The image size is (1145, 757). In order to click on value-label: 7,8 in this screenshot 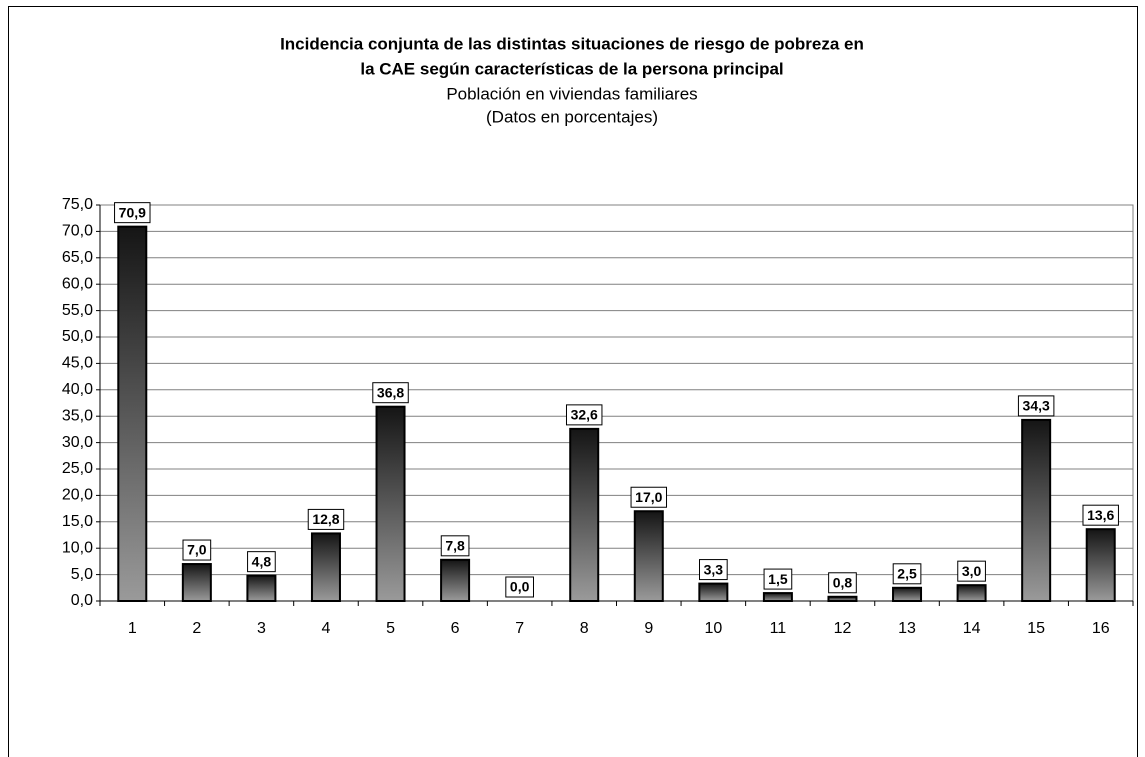, I will do `click(455, 546)`.